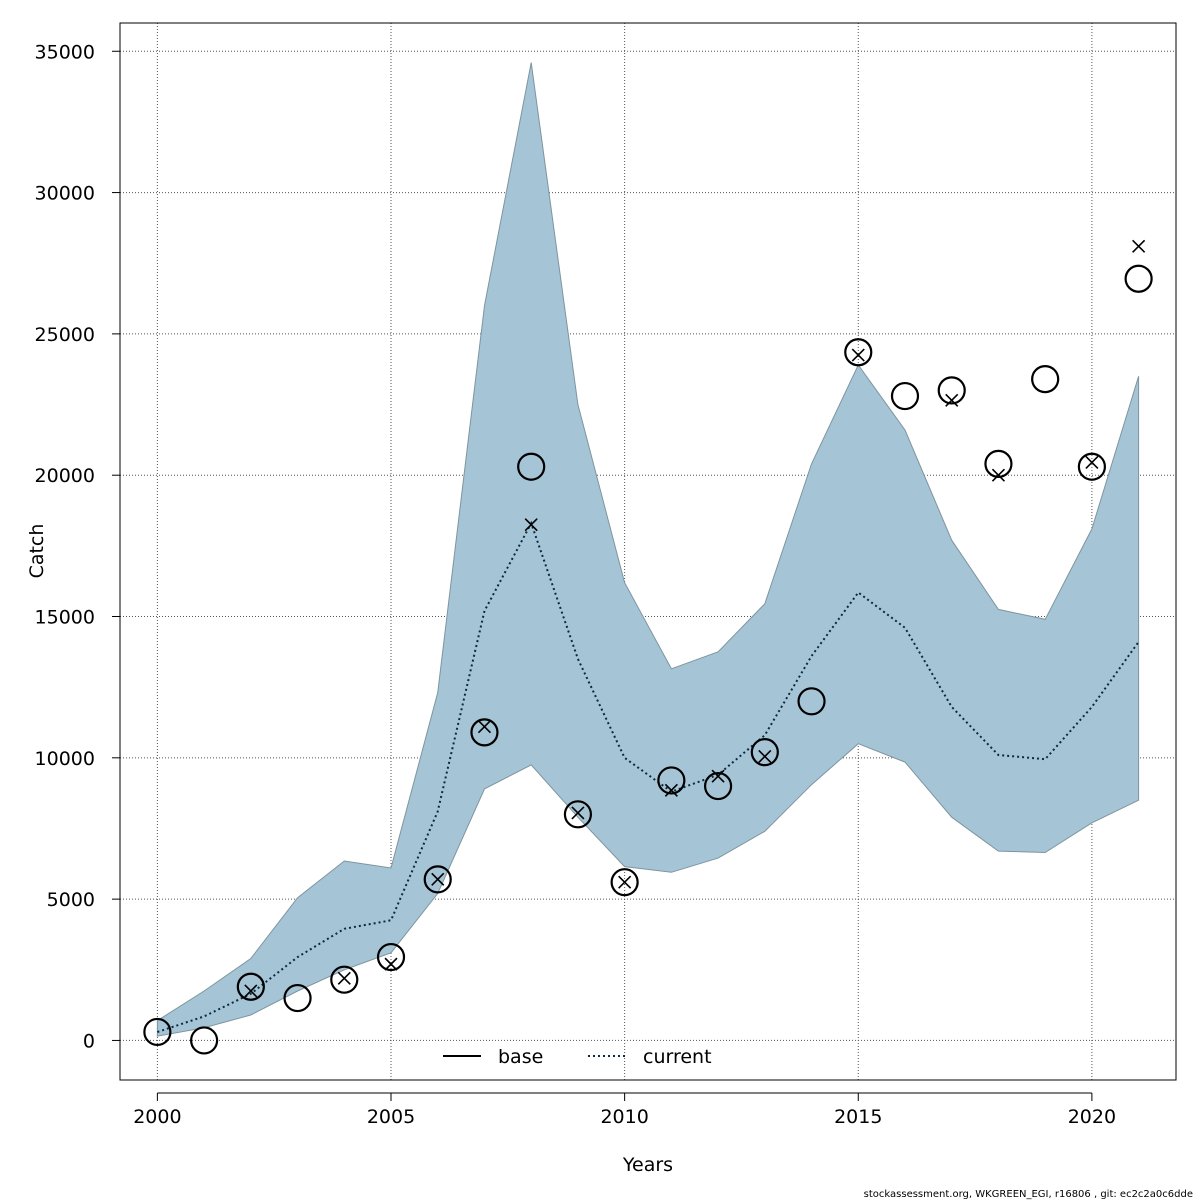  What do you see at coordinates (71, 900) in the screenshot?
I see `y-tick-label-5000: 5000` at bounding box center [71, 900].